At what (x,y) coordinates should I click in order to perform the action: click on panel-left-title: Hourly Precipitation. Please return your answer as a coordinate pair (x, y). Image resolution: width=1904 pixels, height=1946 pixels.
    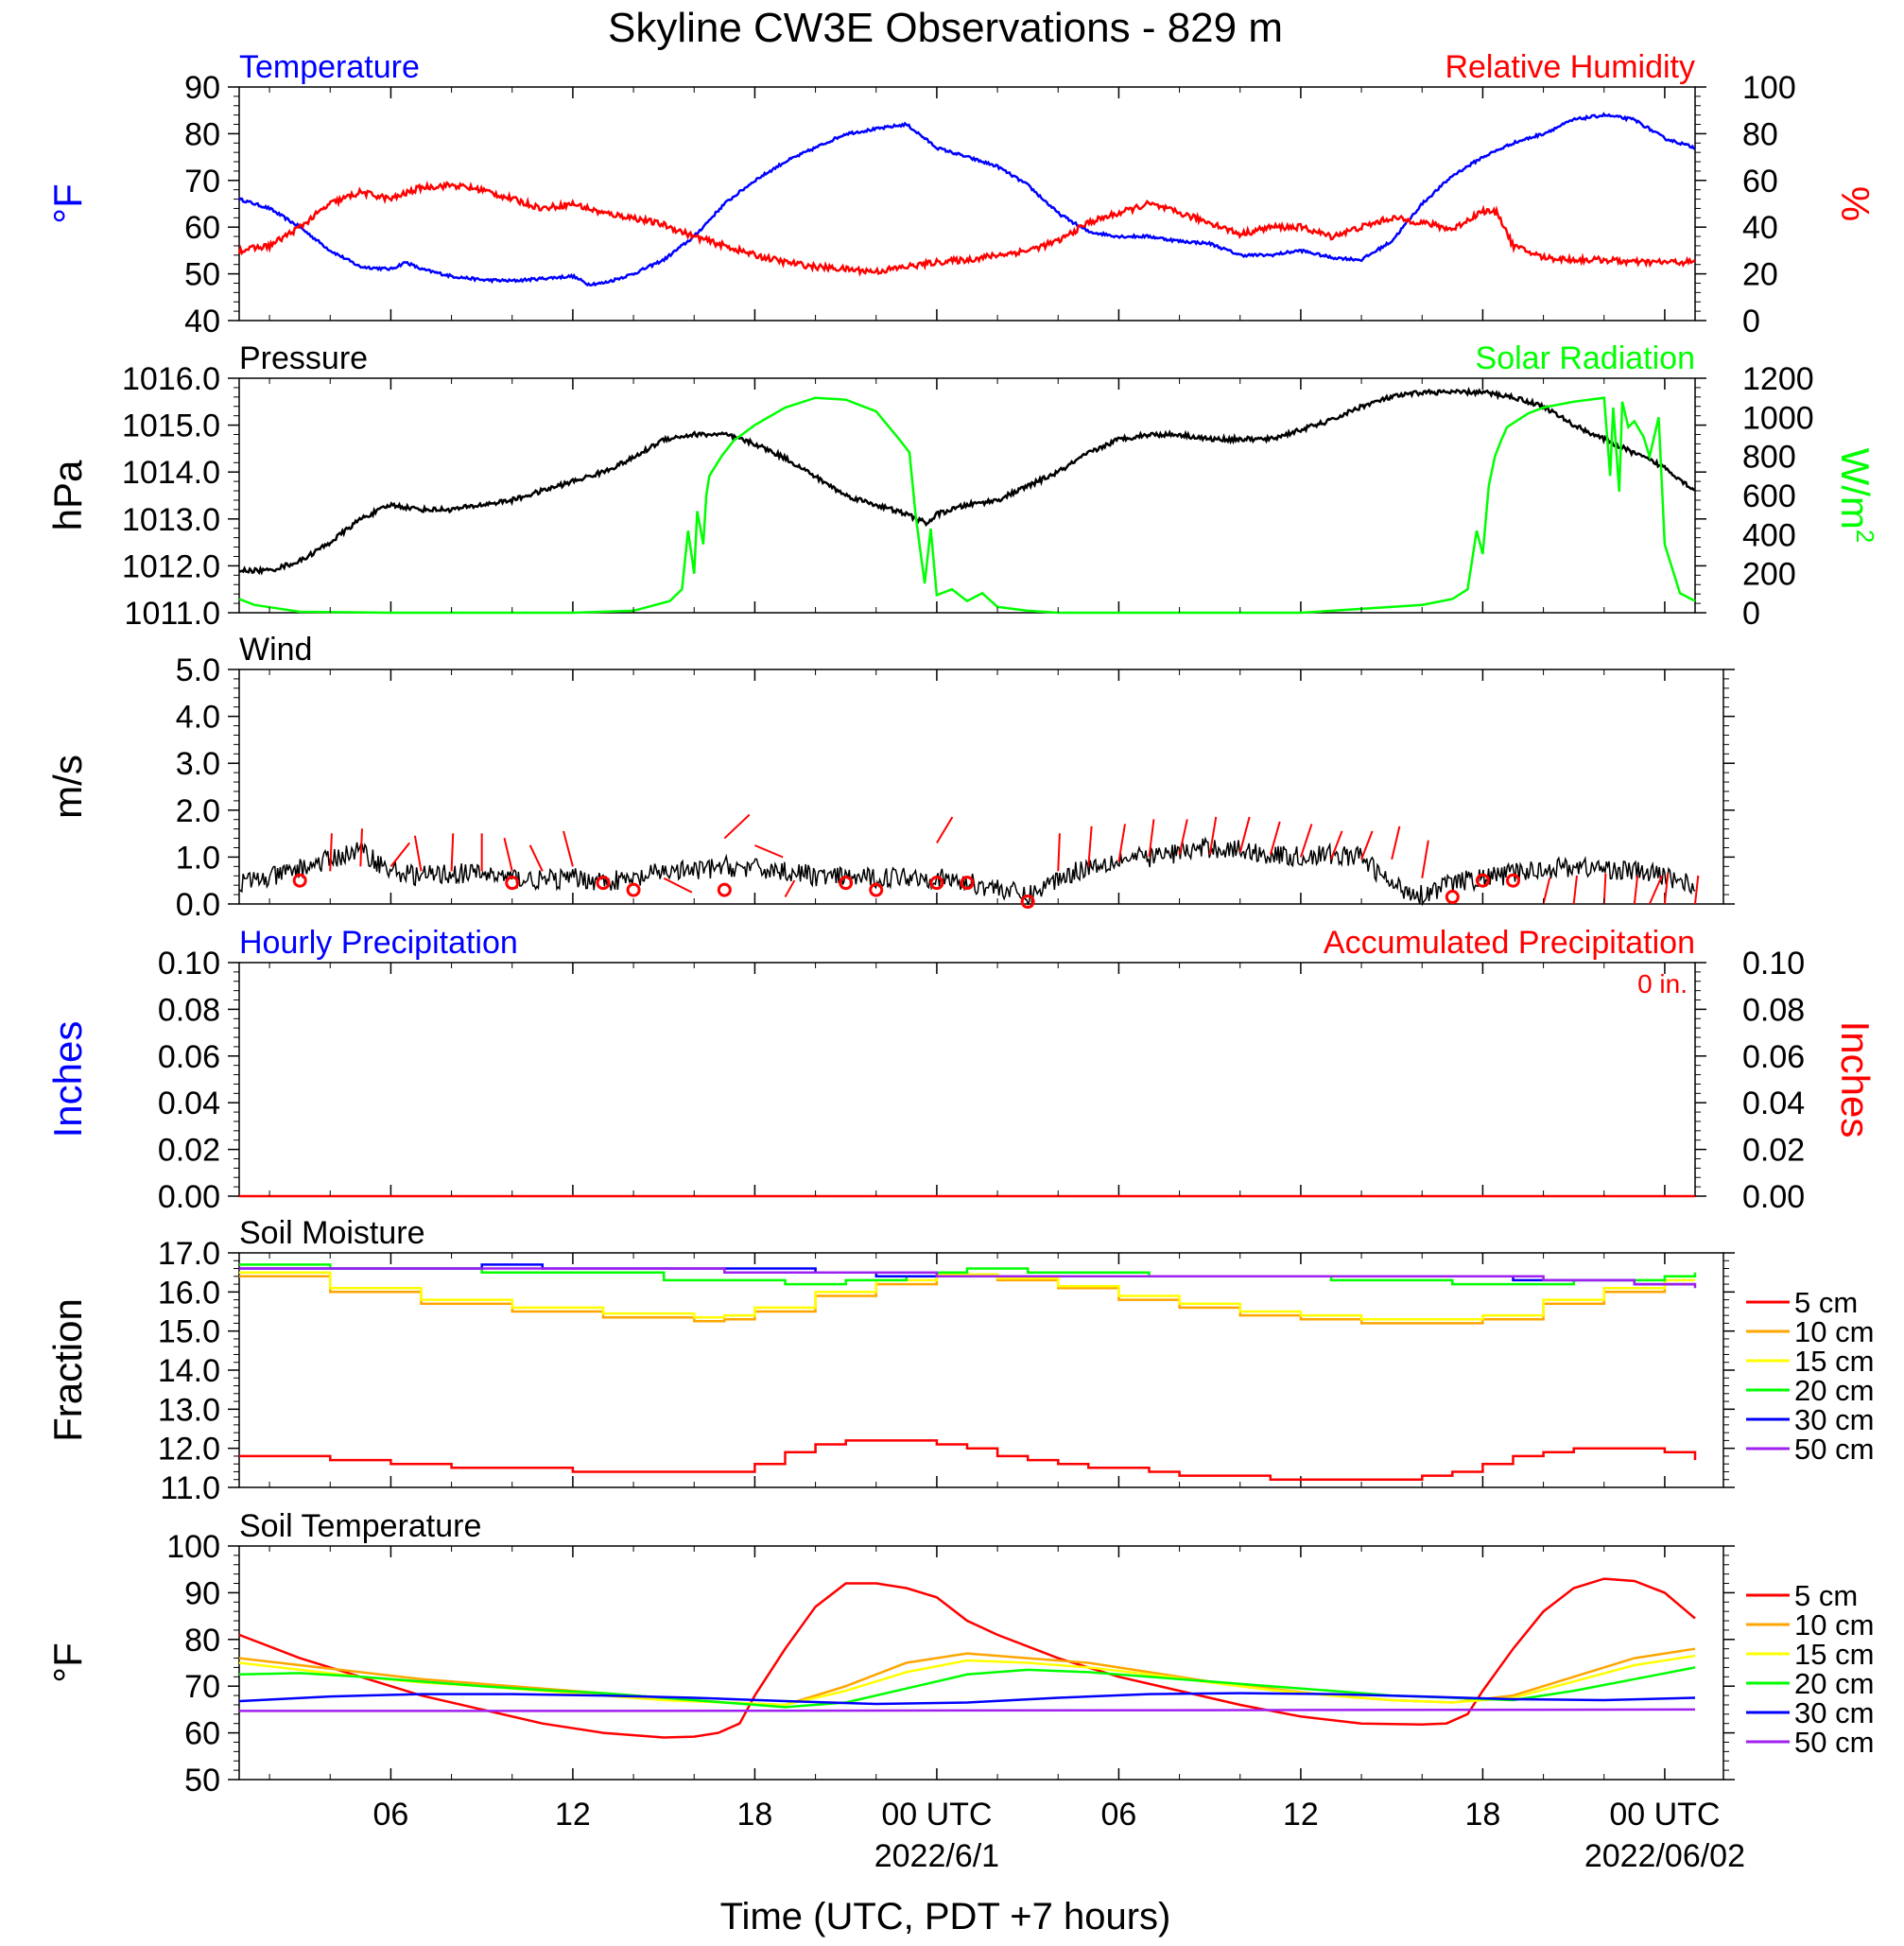
    Looking at the image, I should click on (378, 943).